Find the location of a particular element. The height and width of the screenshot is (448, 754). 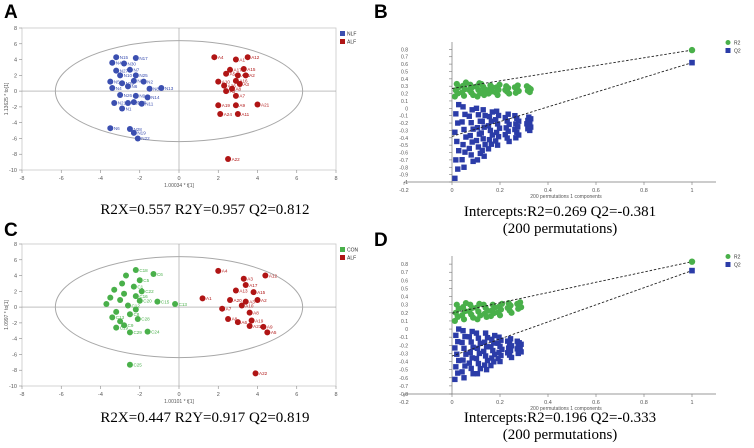

y-tick-label: 0.1 is located at coordinates (404, 102).